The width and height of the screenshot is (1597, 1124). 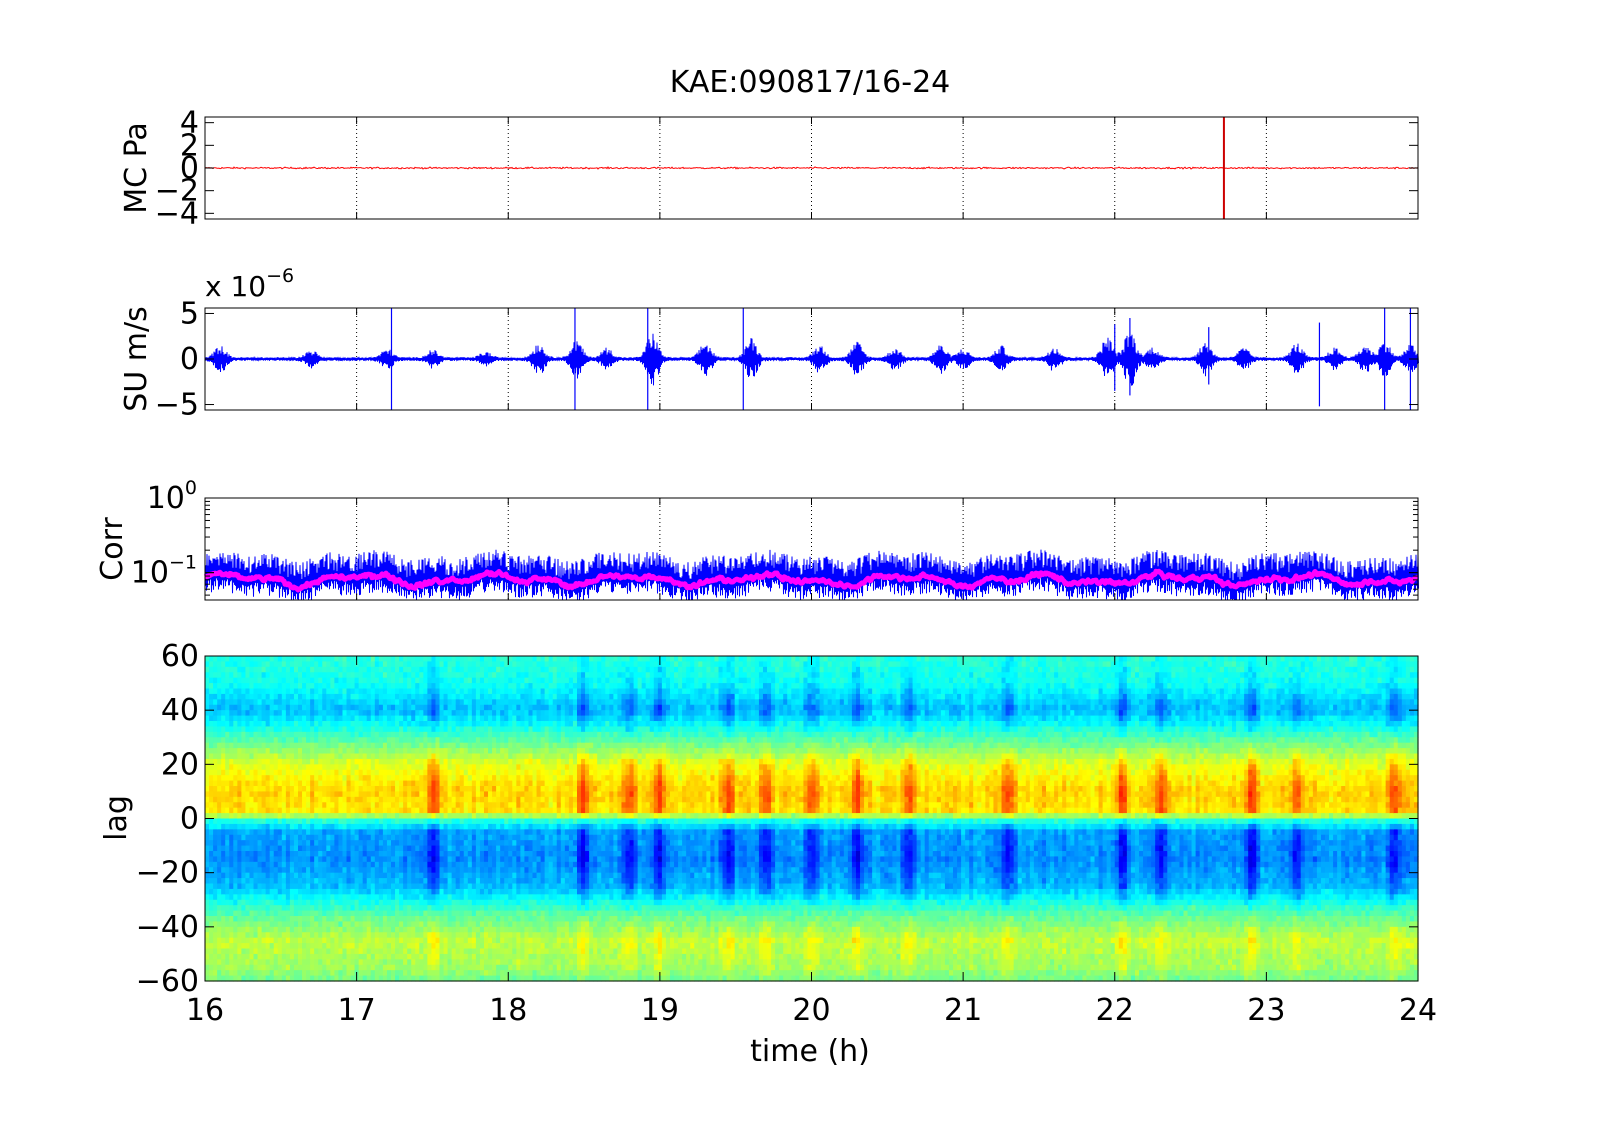 What do you see at coordinates (189, 123) in the screenshot?
I see `y-tick-label: 4` at bounding box center [189, 123].